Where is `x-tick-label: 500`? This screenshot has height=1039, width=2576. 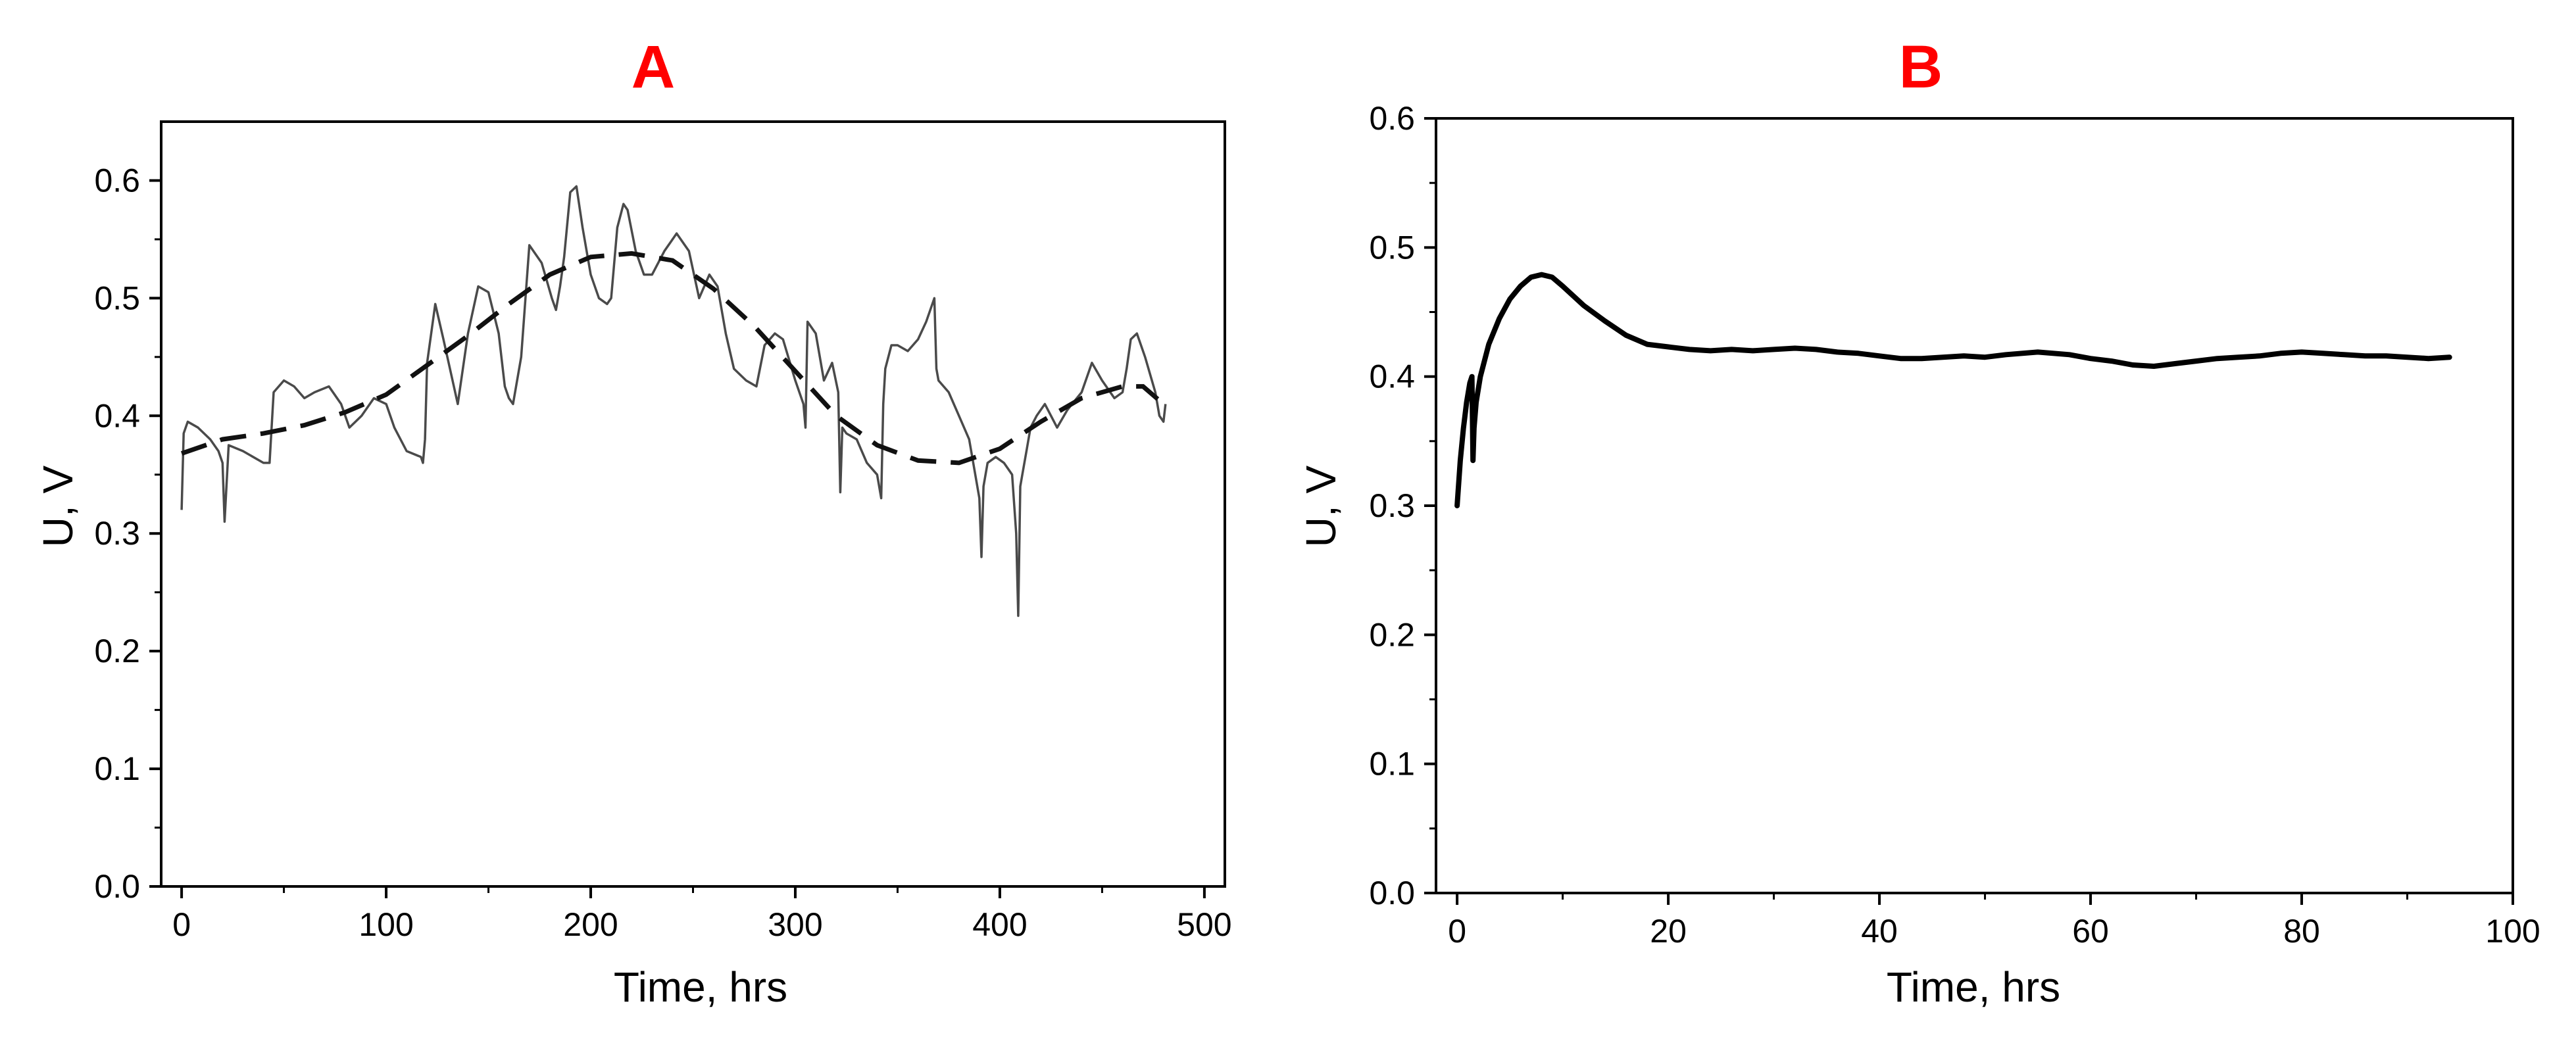
x-tick-label: 500 is located at coordinates (1204, 924).